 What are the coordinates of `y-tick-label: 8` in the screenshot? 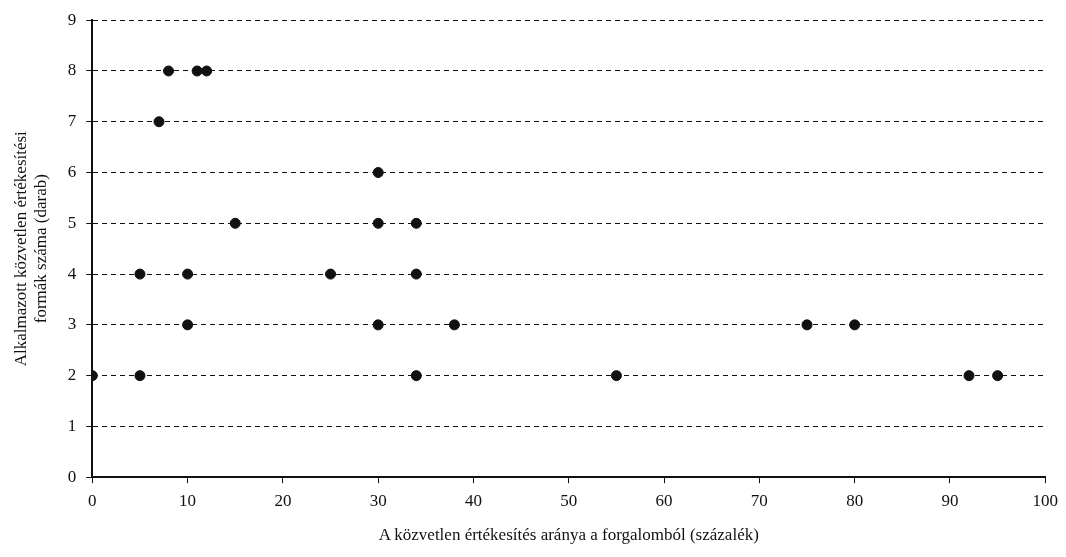 It's located at (72, 70).